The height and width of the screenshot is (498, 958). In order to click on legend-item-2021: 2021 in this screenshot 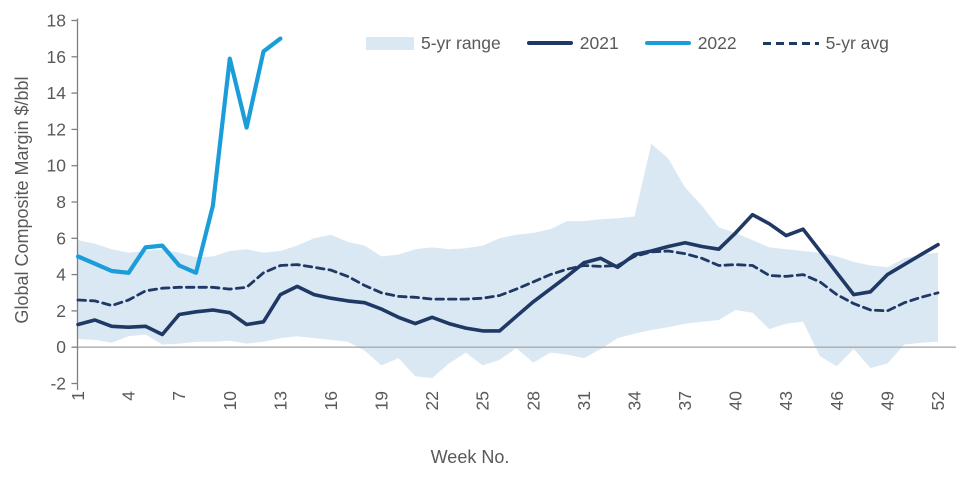, I will do `click(572, 43)`.